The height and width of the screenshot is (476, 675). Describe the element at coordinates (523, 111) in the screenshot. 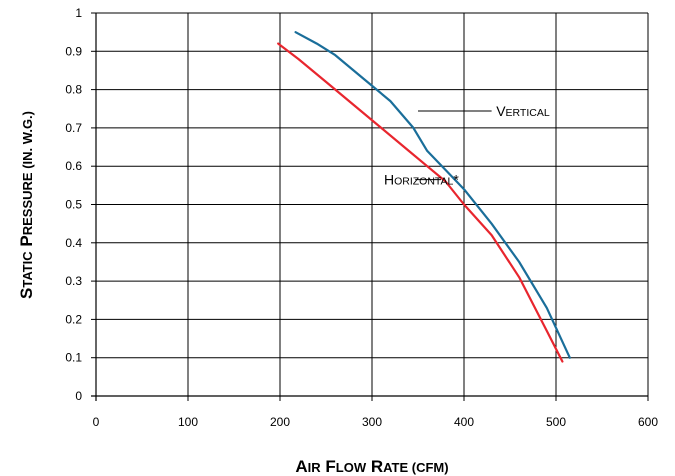

I see `annotation-label-vertical: VERTICAL` at that location.